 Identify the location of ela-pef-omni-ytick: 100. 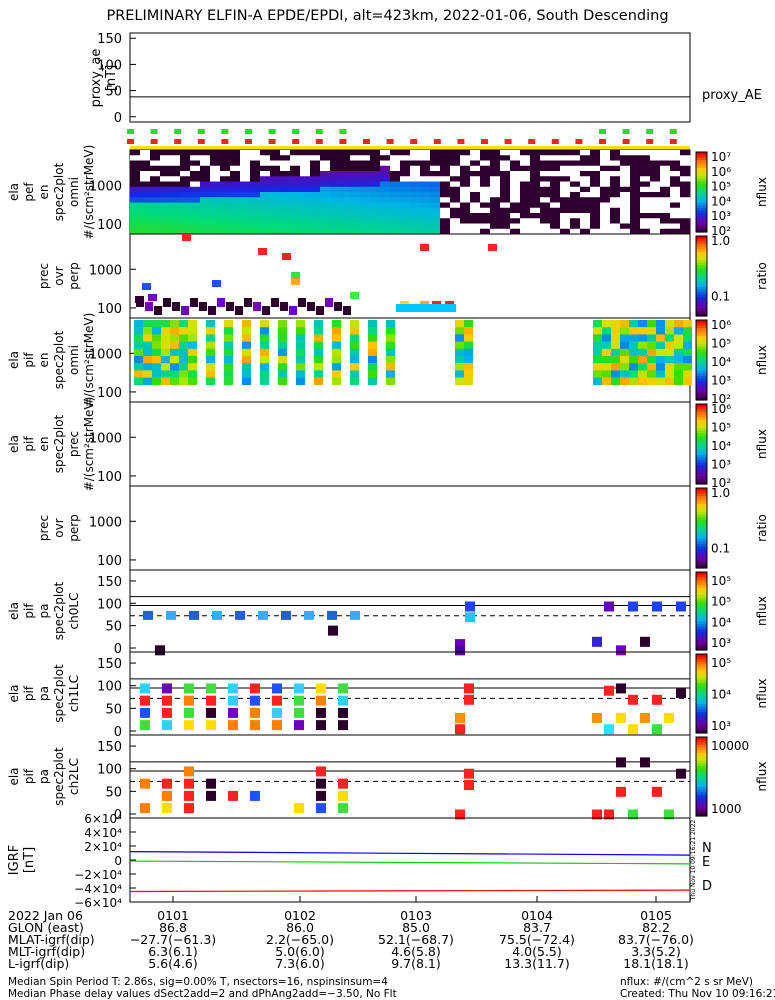
(109, 225).